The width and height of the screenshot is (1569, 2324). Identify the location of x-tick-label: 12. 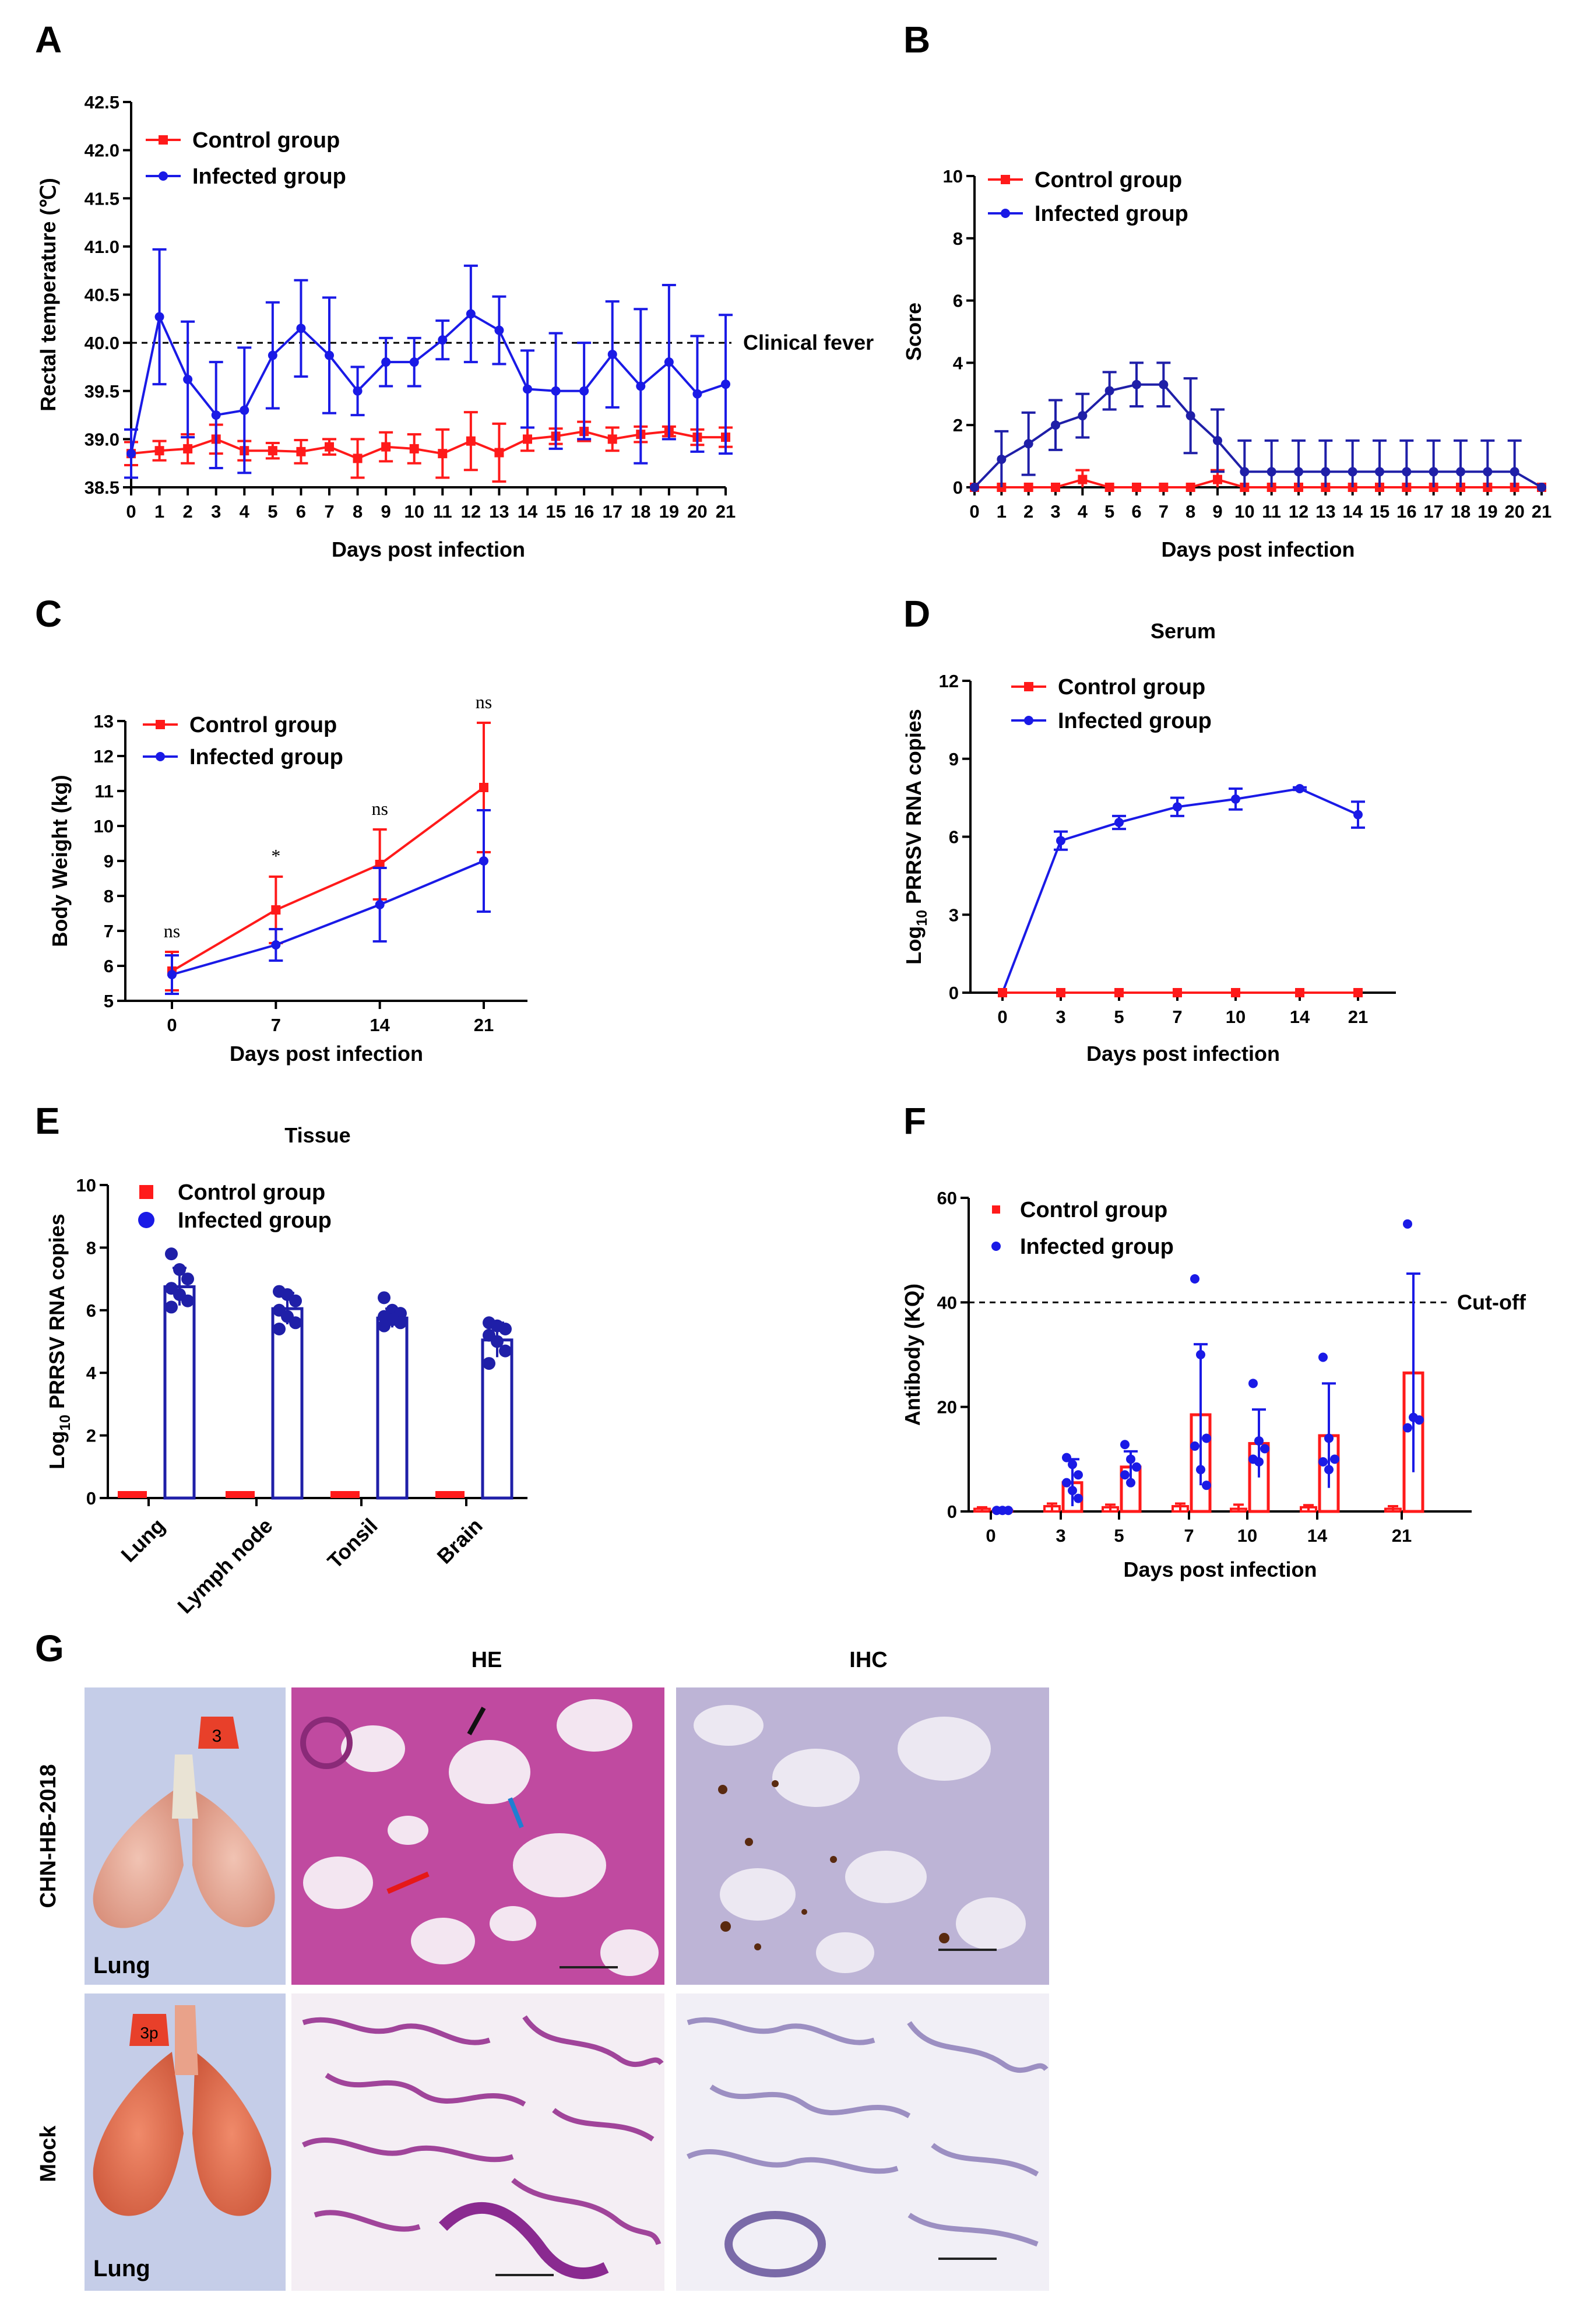
(471, 511).